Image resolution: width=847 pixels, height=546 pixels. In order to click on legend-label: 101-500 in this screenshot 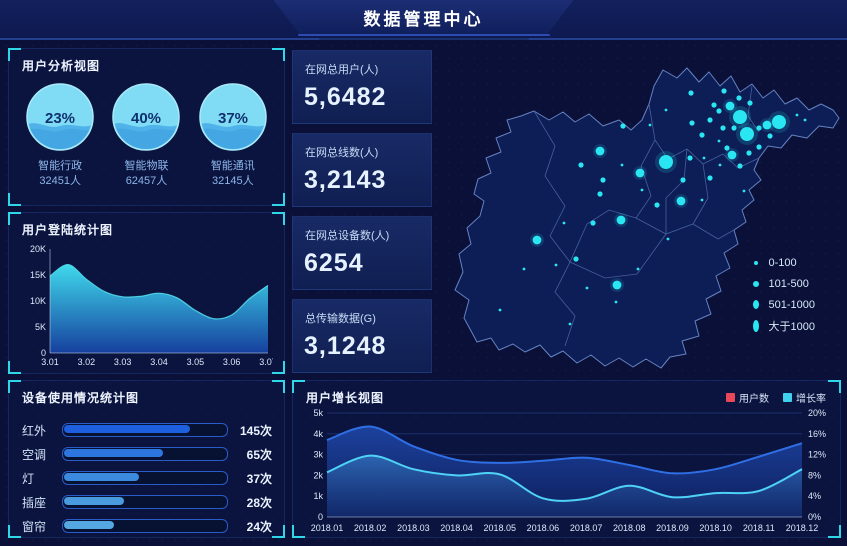, I will do `click(788, 283)`.